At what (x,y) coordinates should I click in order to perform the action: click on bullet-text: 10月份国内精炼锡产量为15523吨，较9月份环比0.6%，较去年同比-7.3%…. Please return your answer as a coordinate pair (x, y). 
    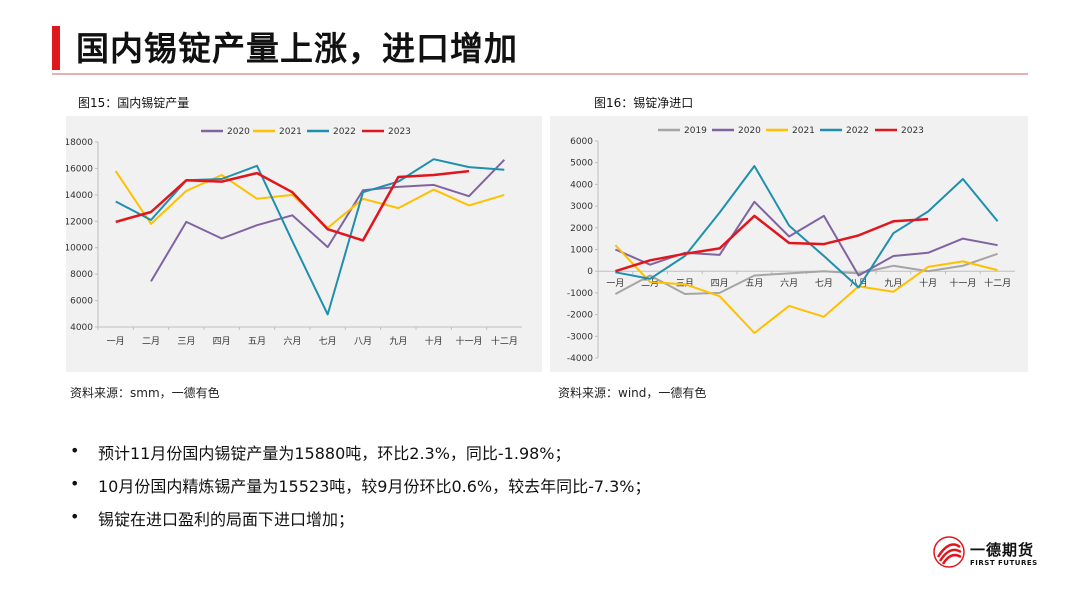
    Looking at the image, I should click on (374, 486).